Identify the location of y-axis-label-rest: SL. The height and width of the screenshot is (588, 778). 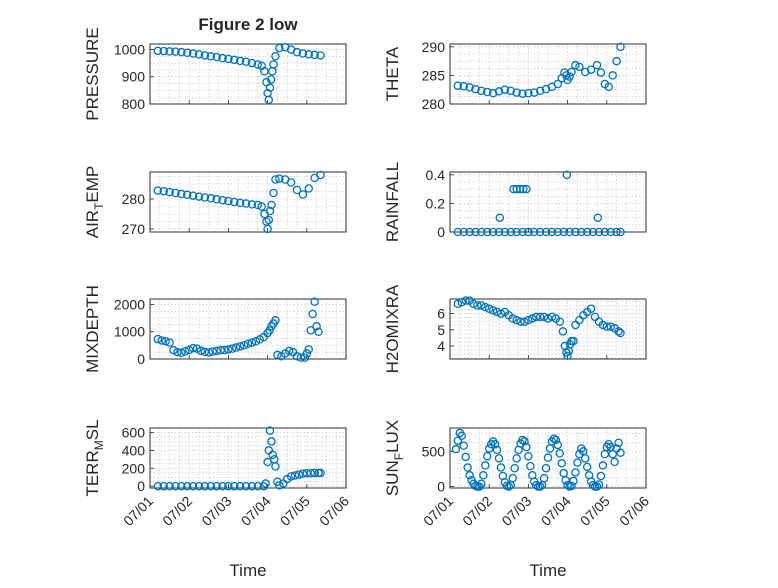
(92, 429).